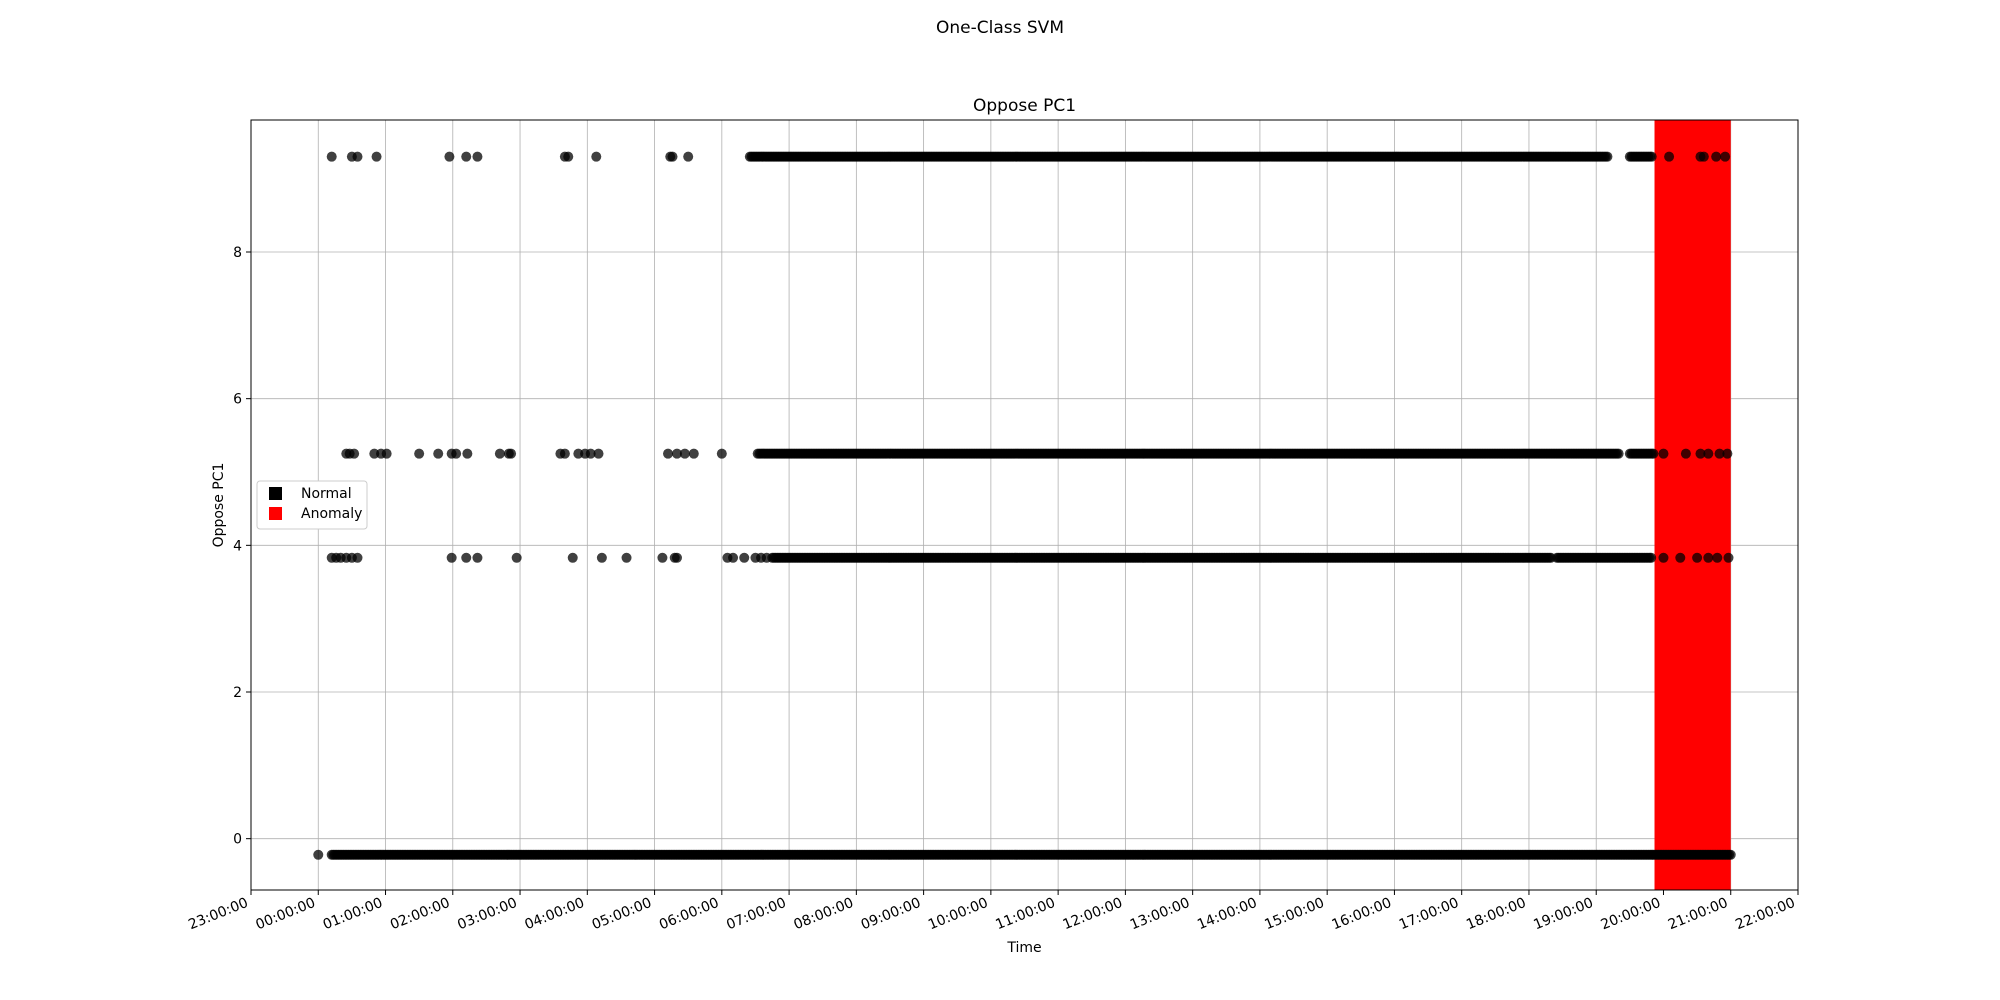  I want to click on x-tick-label: 04:00:00, so click(554, 914).